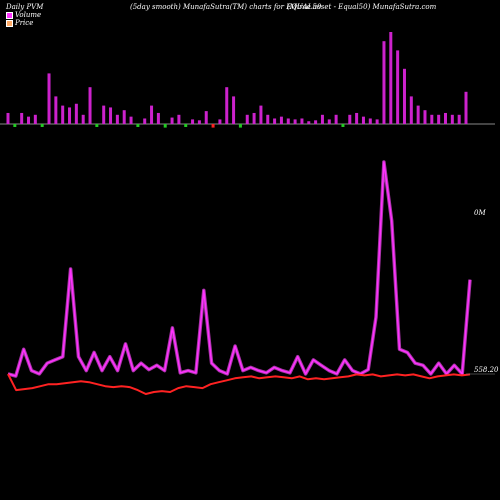  I want to click on chart-title-right: (Mirae asset - Equal50) MunafaSutra.com, so click(362, 7).